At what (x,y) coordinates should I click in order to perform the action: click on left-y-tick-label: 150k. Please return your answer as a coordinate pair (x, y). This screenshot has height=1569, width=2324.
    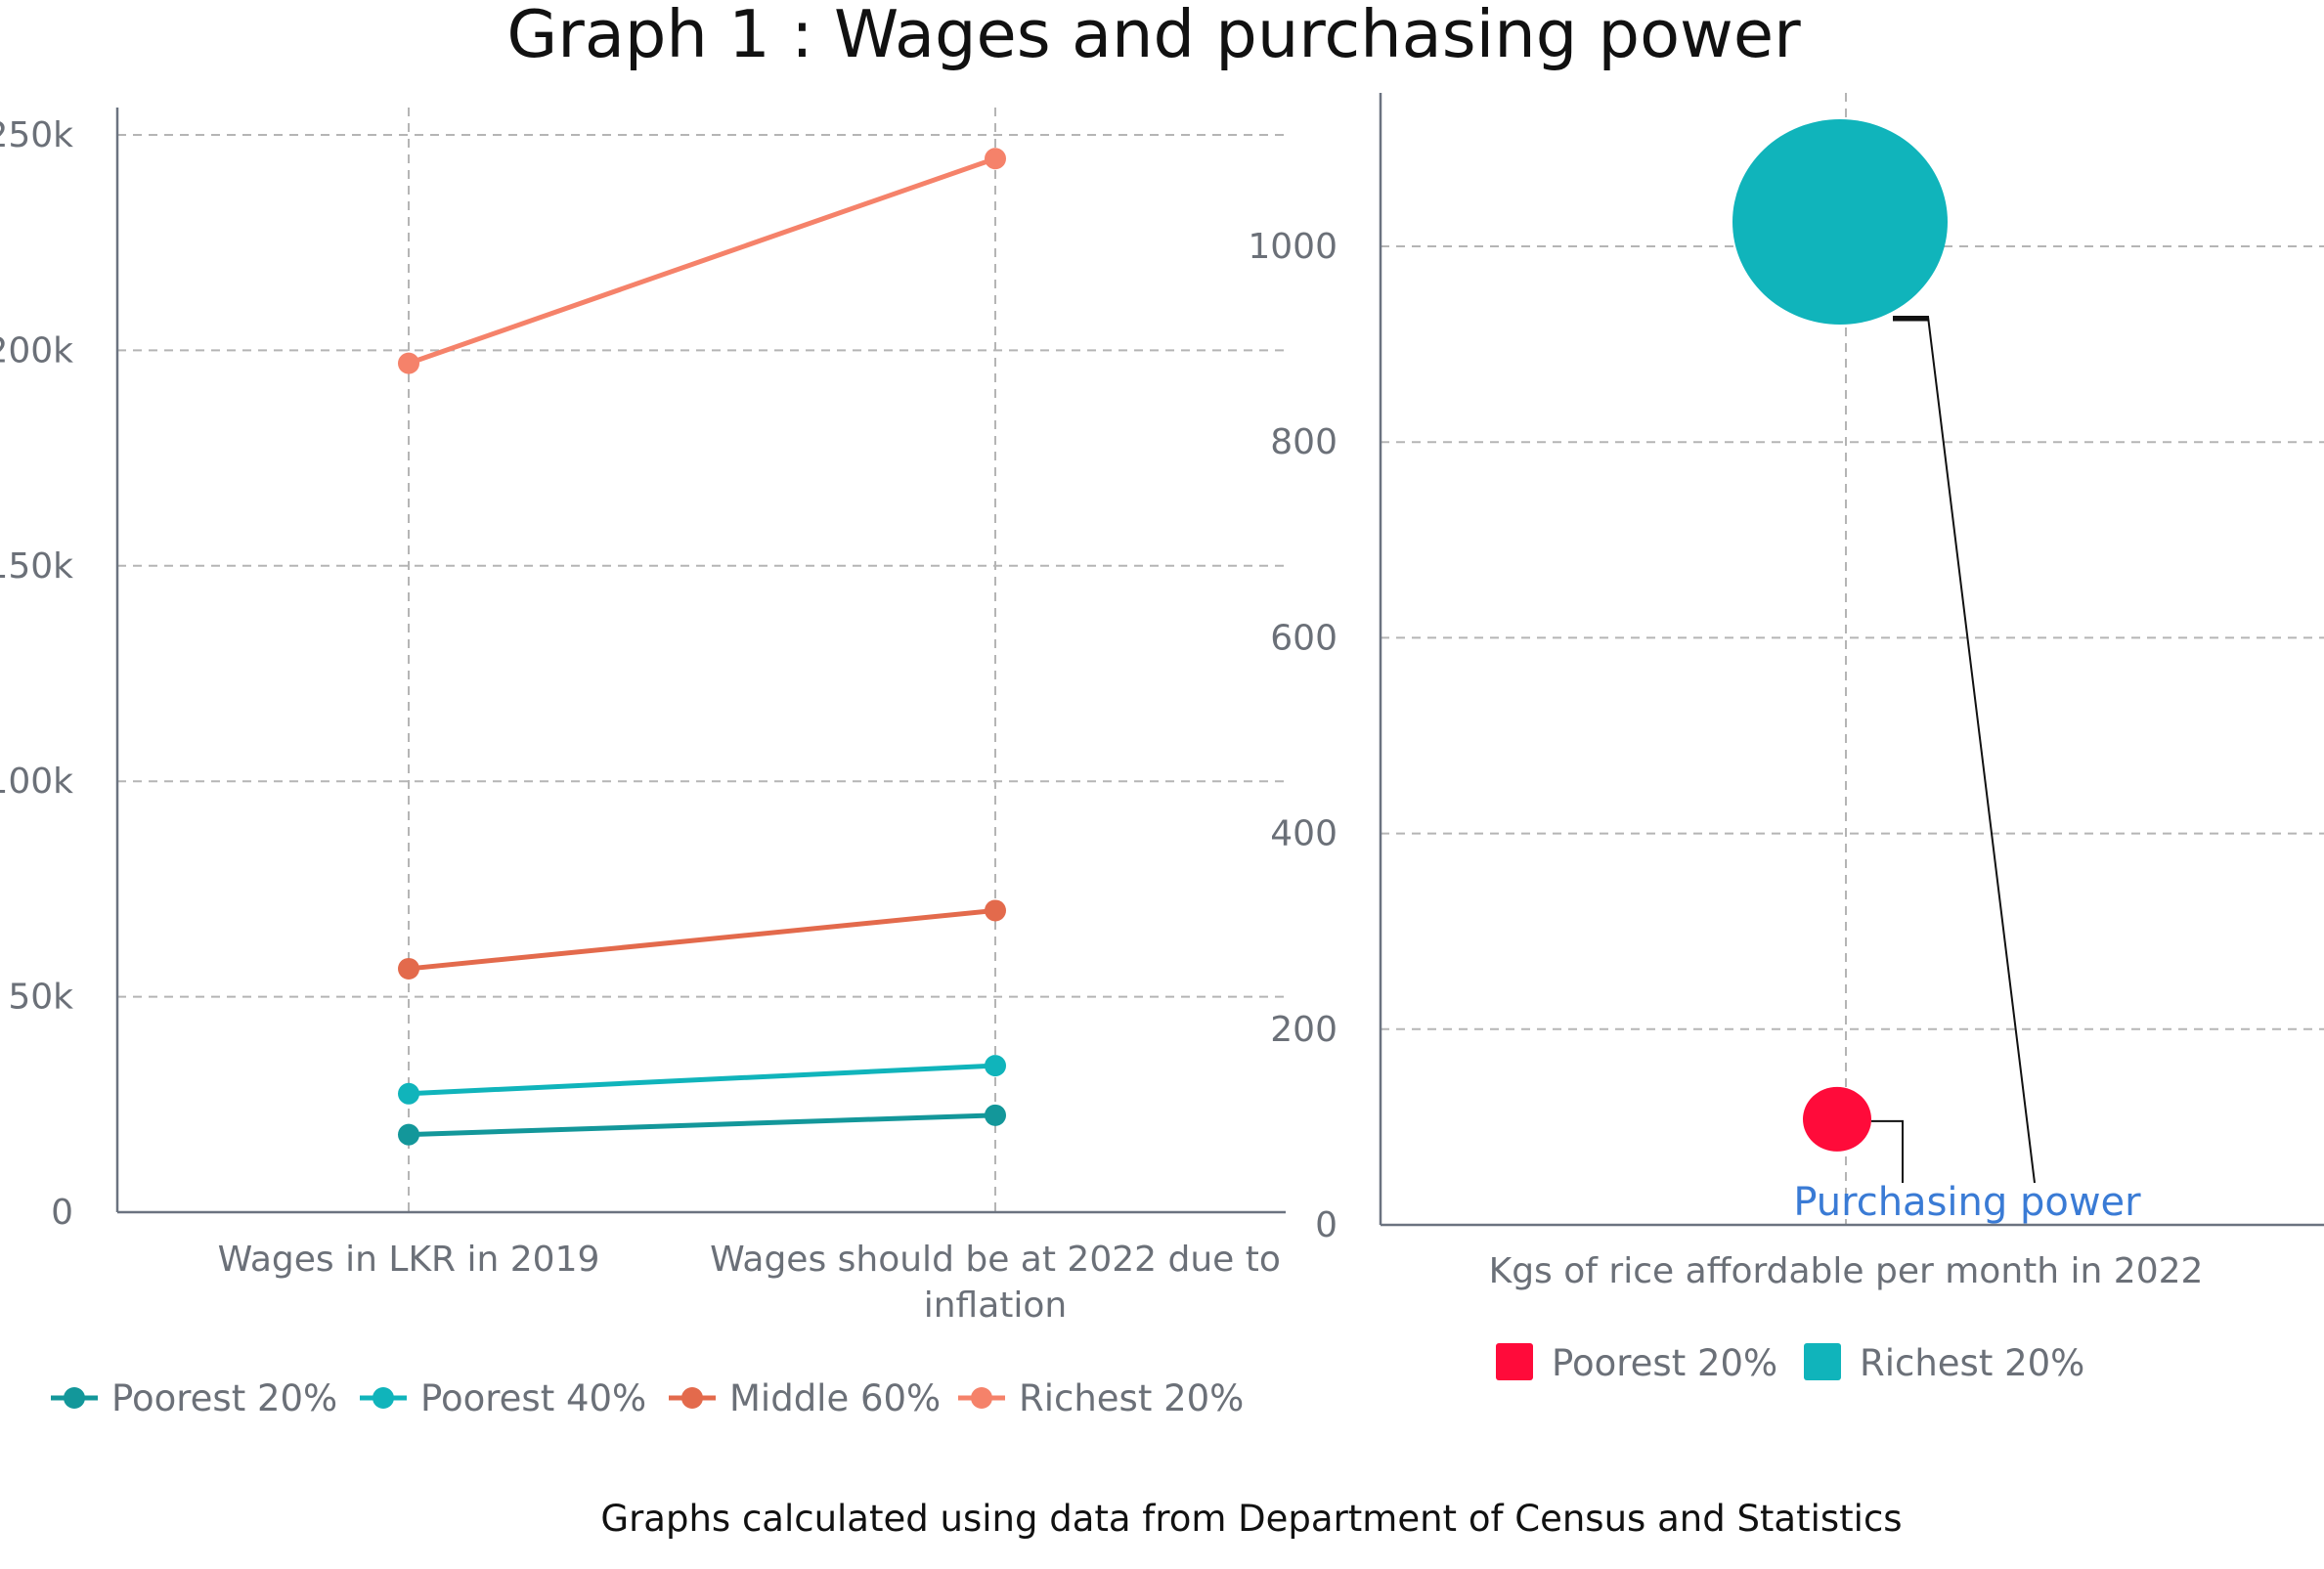
    Looking at the image, I should click on (36, 566).